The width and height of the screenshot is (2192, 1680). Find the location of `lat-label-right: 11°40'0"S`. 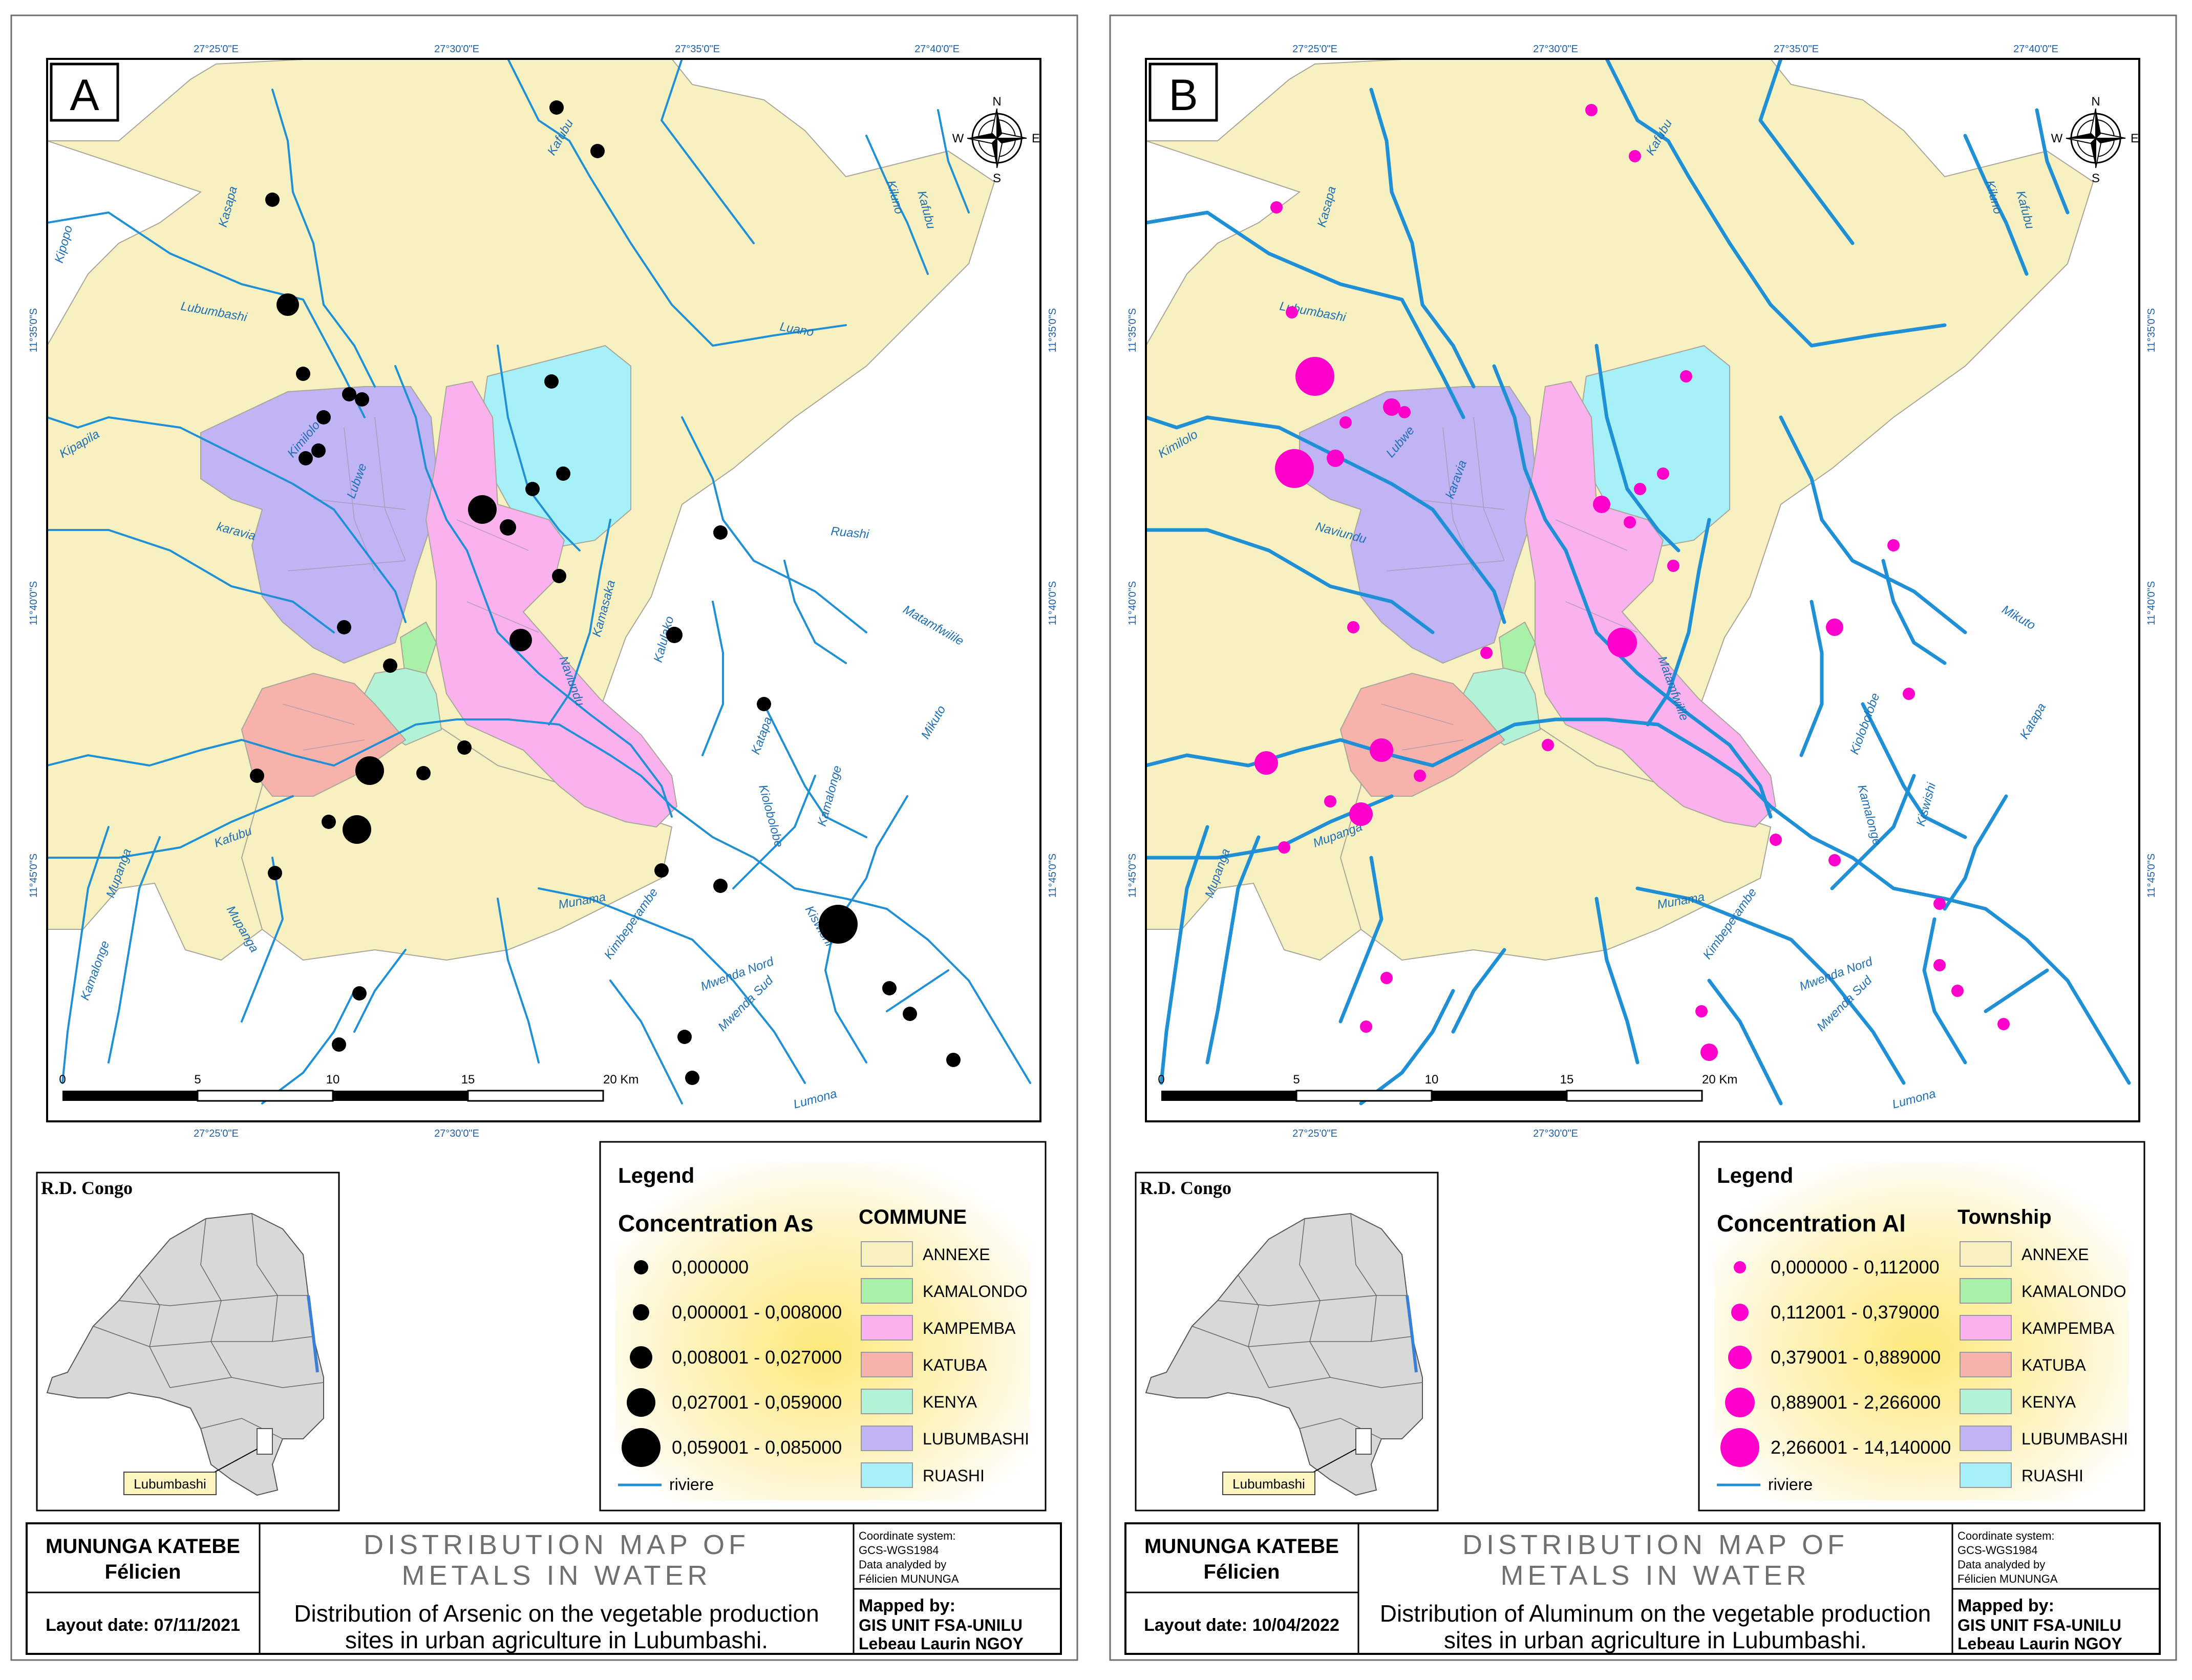

lat-label-right: 11°40'0"S is located at coordinates (2151, 603).